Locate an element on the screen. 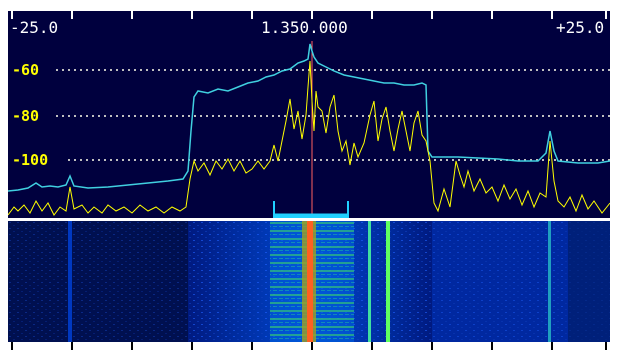 The width and height of the screenshot is (618, 356). spectrum-waterfall-divider is located at coordinates (309, 219).